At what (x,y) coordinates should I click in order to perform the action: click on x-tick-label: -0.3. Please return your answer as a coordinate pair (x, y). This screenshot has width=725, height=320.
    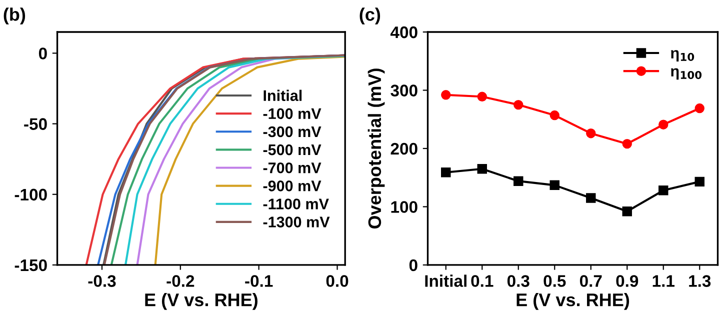
    Looking at the image, I should click on (102, 281).